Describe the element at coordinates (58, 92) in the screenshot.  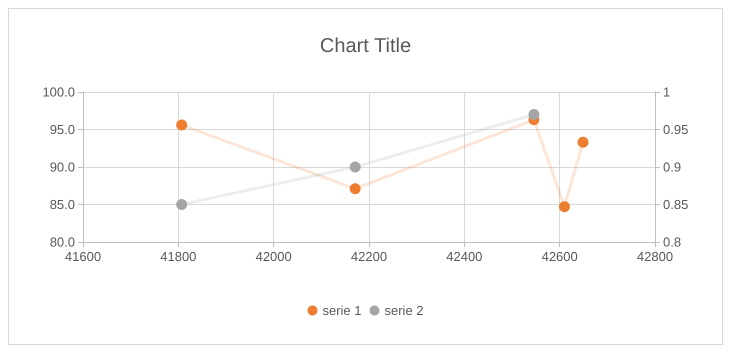
I see `y-tick-label: 100.0` at that location.